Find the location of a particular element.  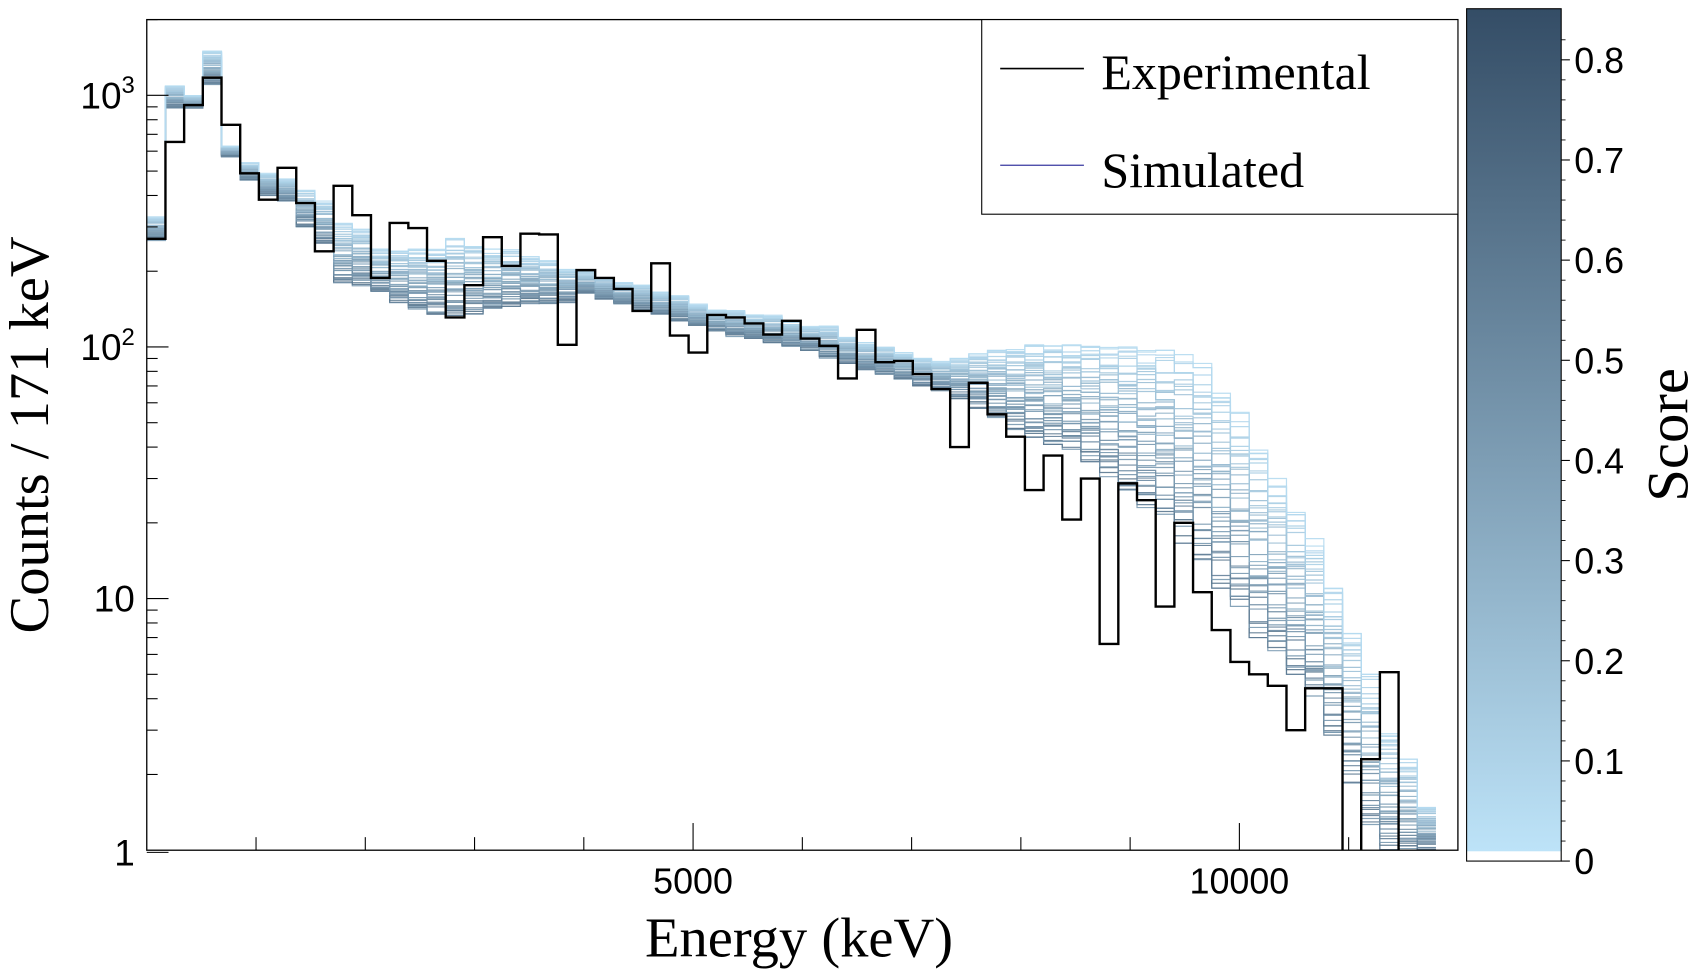

x-tick-label: 10000 is located at coordinates (1240, 882).